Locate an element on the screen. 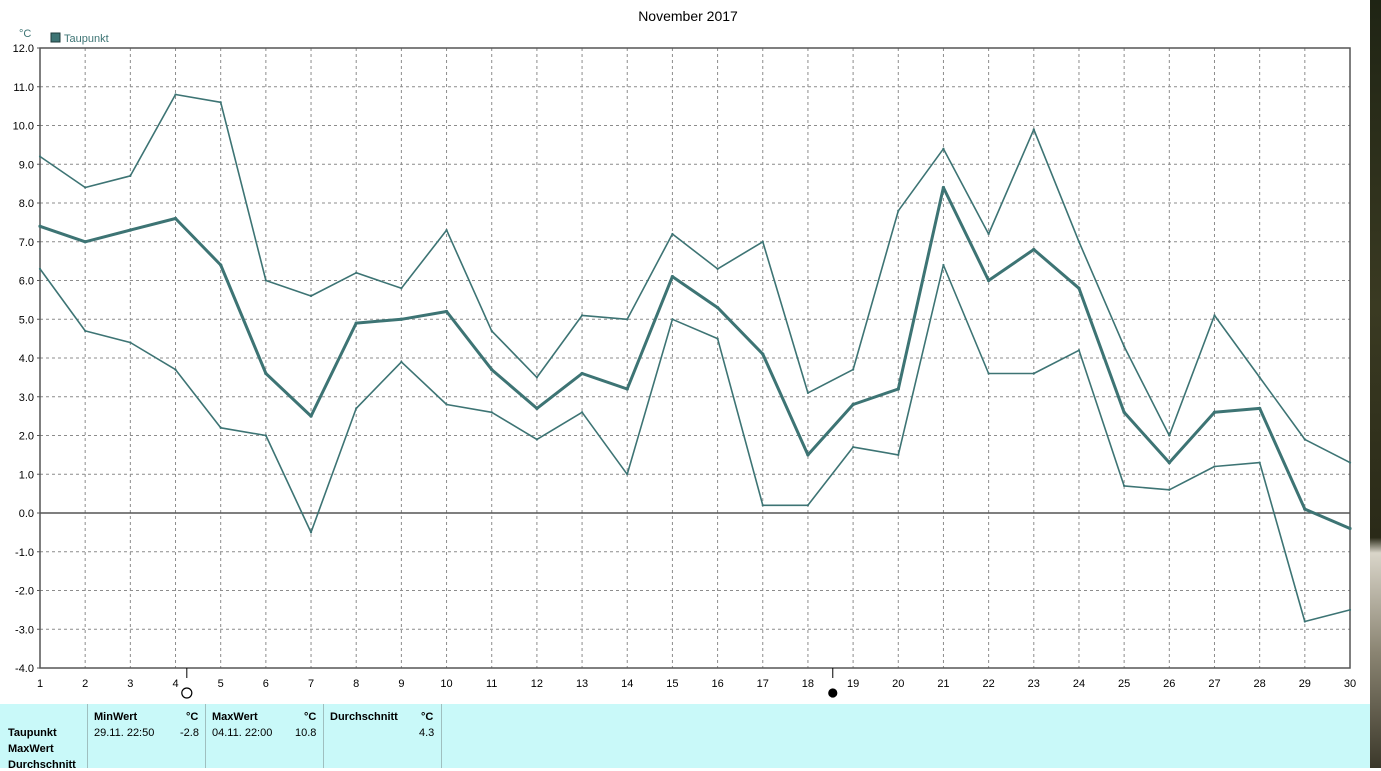 The height and width of the screenshot is (771, 1381). legend-label: Taupunkt is located at coordinates (86, 39).